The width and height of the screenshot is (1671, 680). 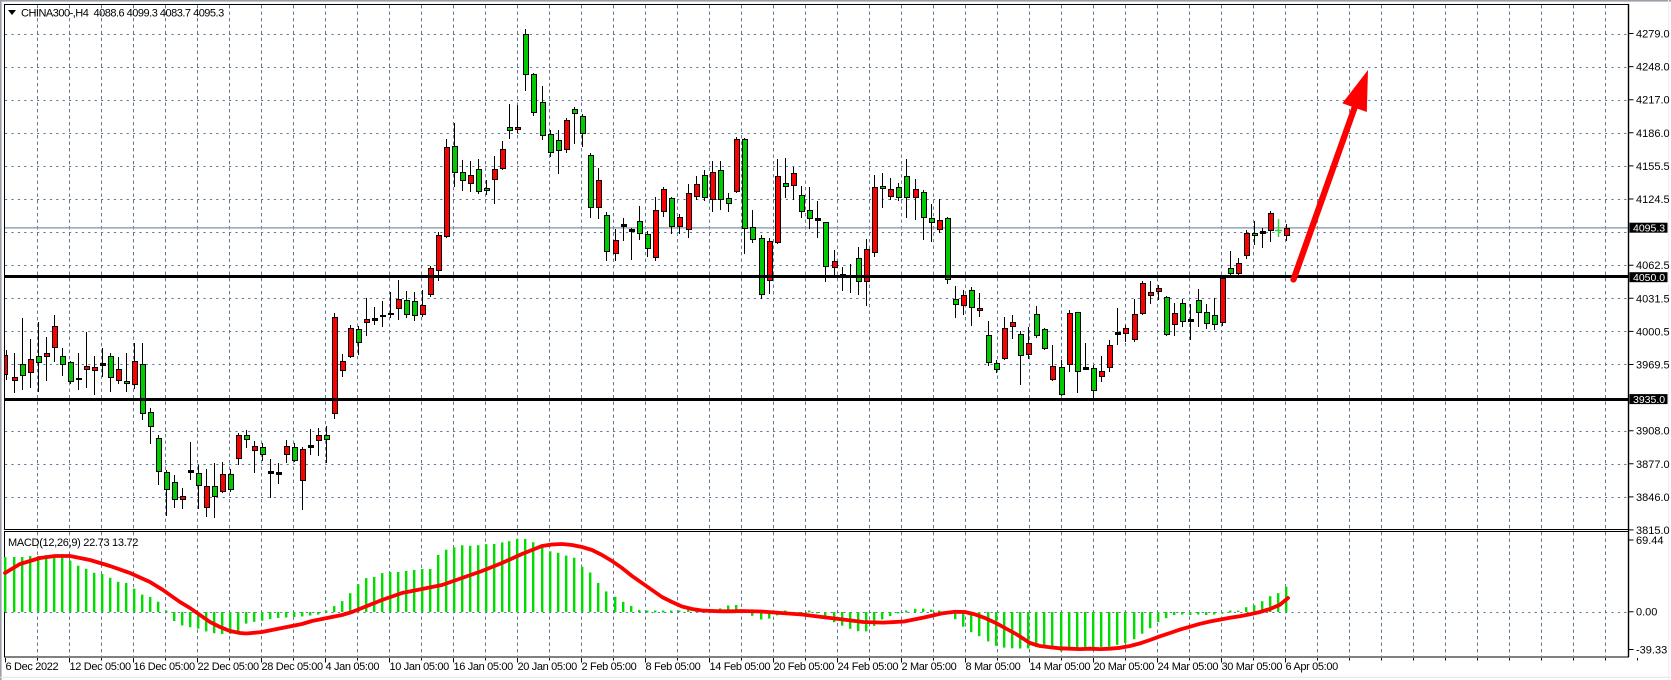 What do you see at coordinates (868, 667) in the screenshot?
I see `svg-text: 24 Feb 05:00` at bounding box center [868, 667].